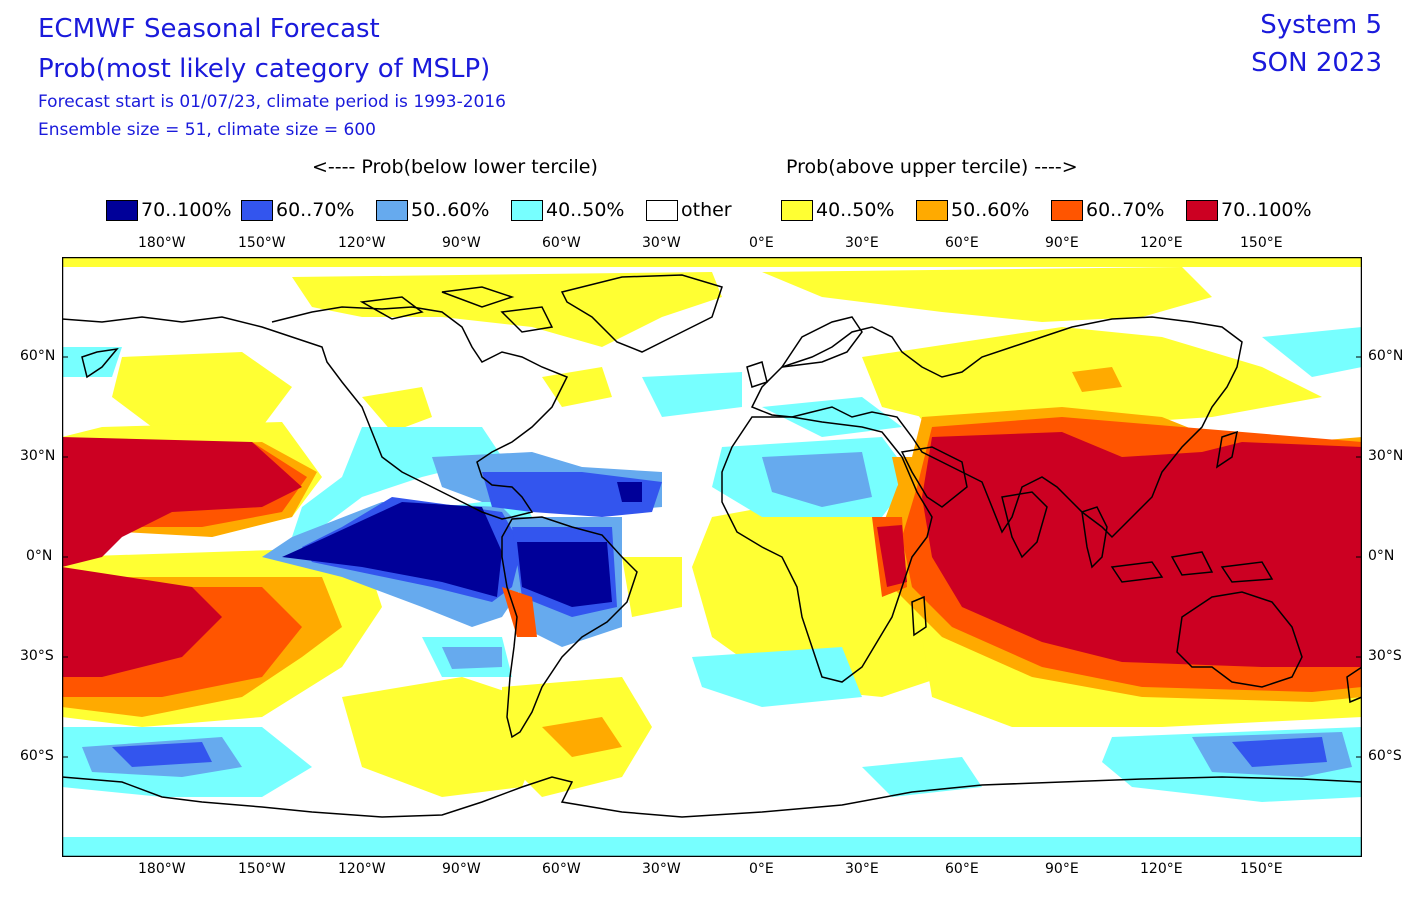 This screenshot has width=1426, height=909. Describe the element at coordinates (932, 167) in the screenshot. I see `above-tercile-caption: Prob(above upper tercile) ---->` at that location.